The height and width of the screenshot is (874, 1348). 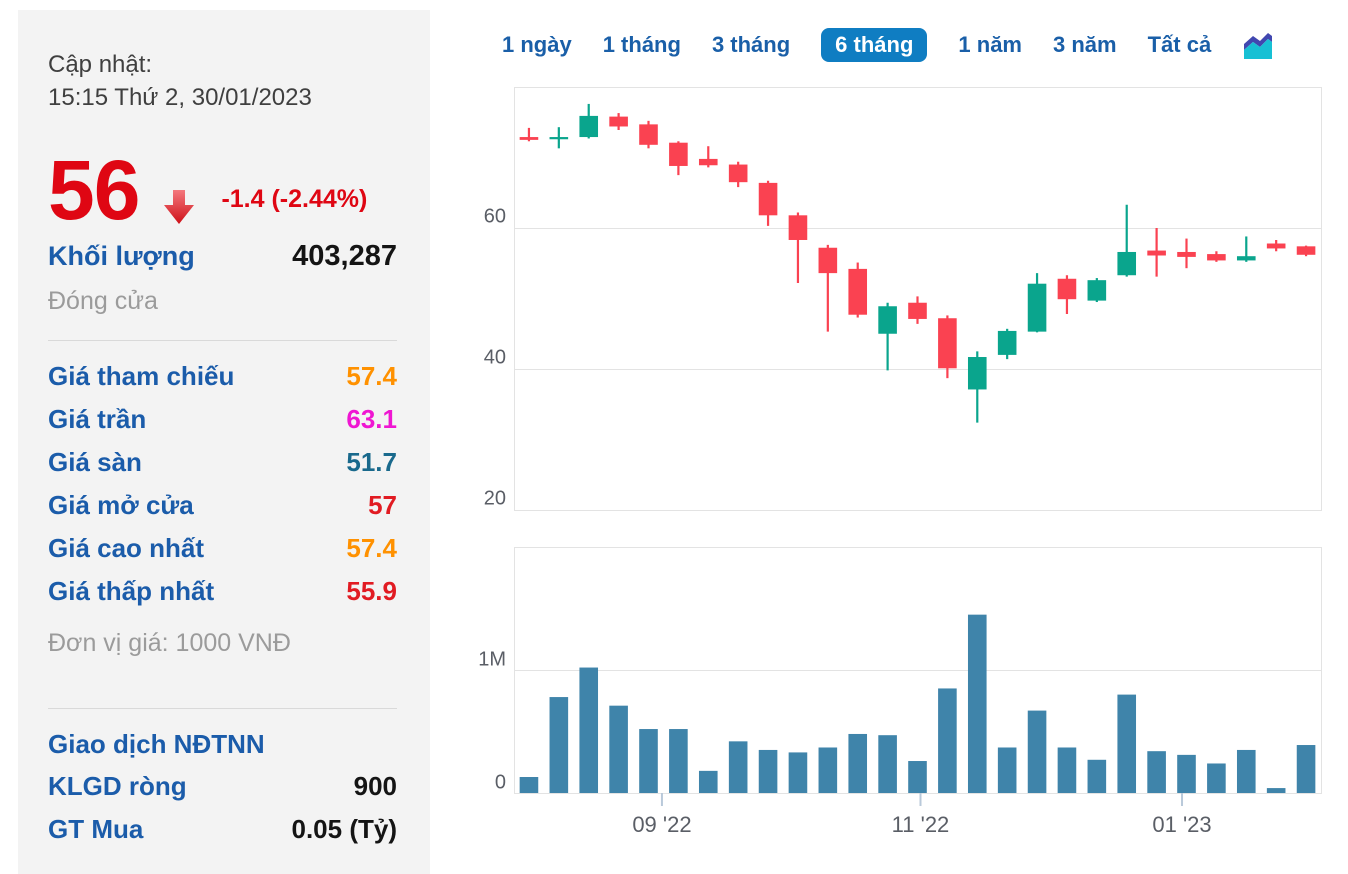 What do you see at coordinates (537, 44) in the screenshot?
I see `range-tab-1-ngày: 1 ngày` at bounding box center [537, 44].